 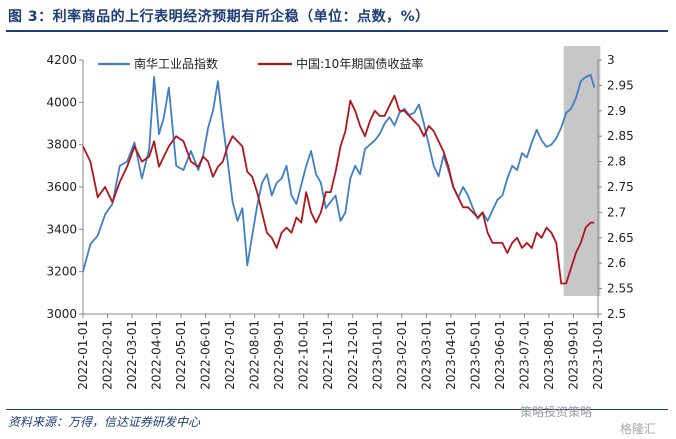 I want to click on x-tick-label: 2022-05-01, so click(x=181, y=355).